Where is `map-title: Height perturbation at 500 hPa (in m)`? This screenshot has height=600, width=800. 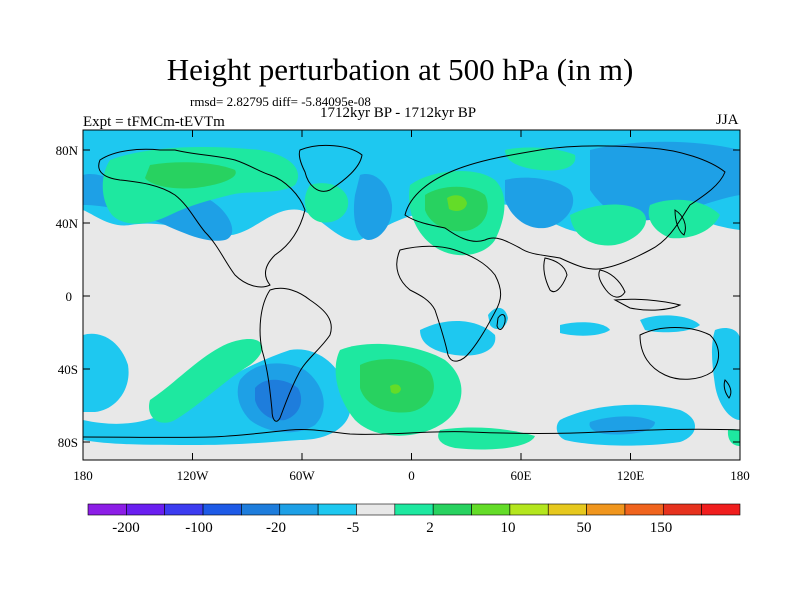 map-title: Height perturbation at 500 hPa (in m) is located at coordinates (400, 69).